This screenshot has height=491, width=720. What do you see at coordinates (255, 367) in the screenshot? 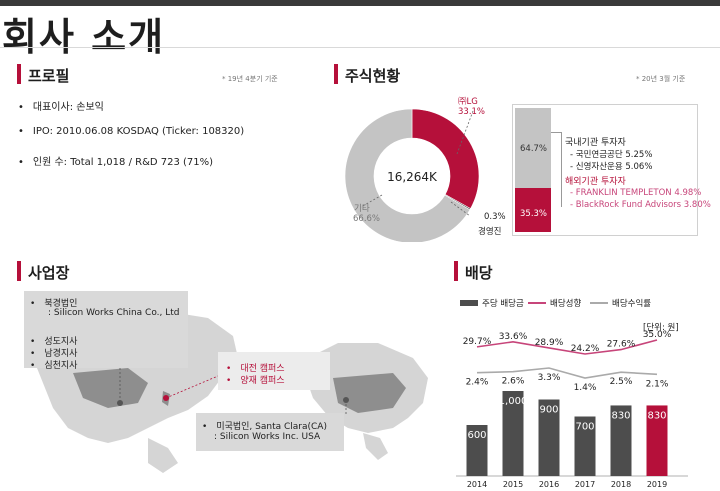
I see `korea-campus-item-1: 대전 캠퍼스` at bounding box center [255, 367].